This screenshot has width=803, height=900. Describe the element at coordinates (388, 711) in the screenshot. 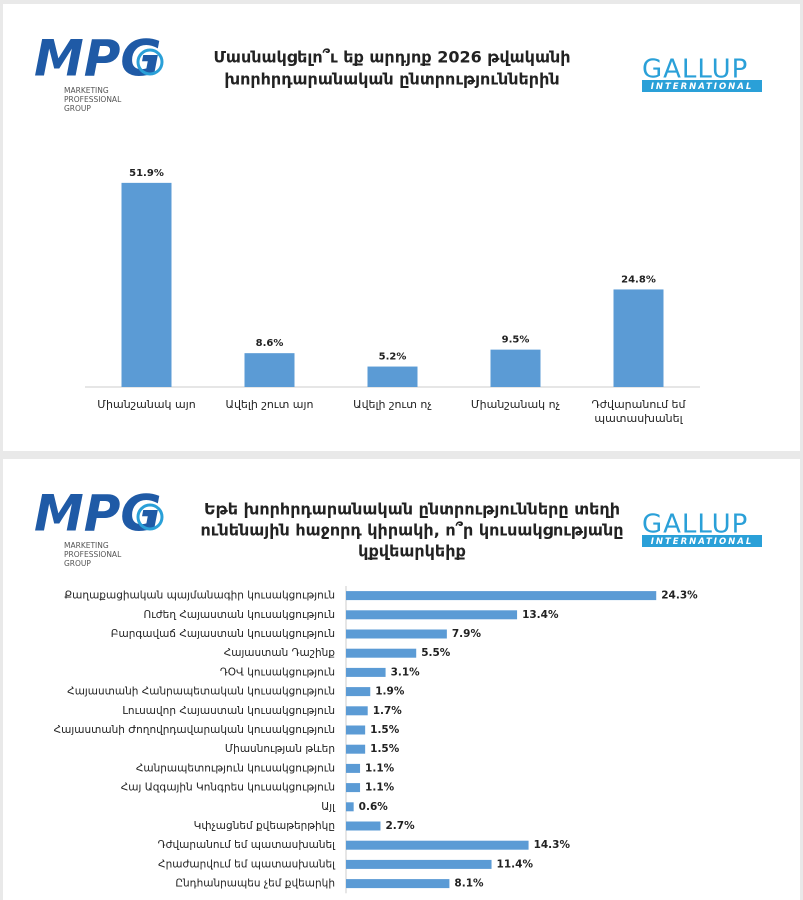

I see `value-label: 1.7%` at that location.